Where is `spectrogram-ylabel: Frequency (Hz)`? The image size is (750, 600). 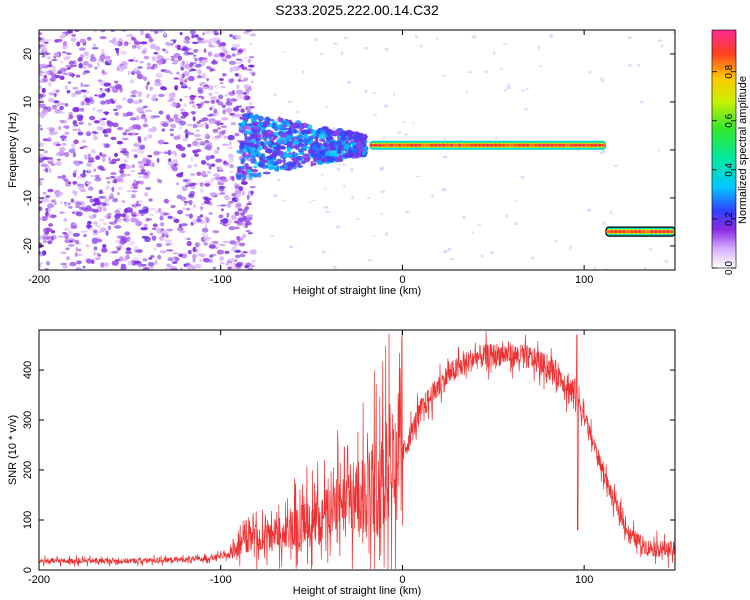
spectrogram-ylabel: Frequency (Hz) is located at coordinates (13, 150).